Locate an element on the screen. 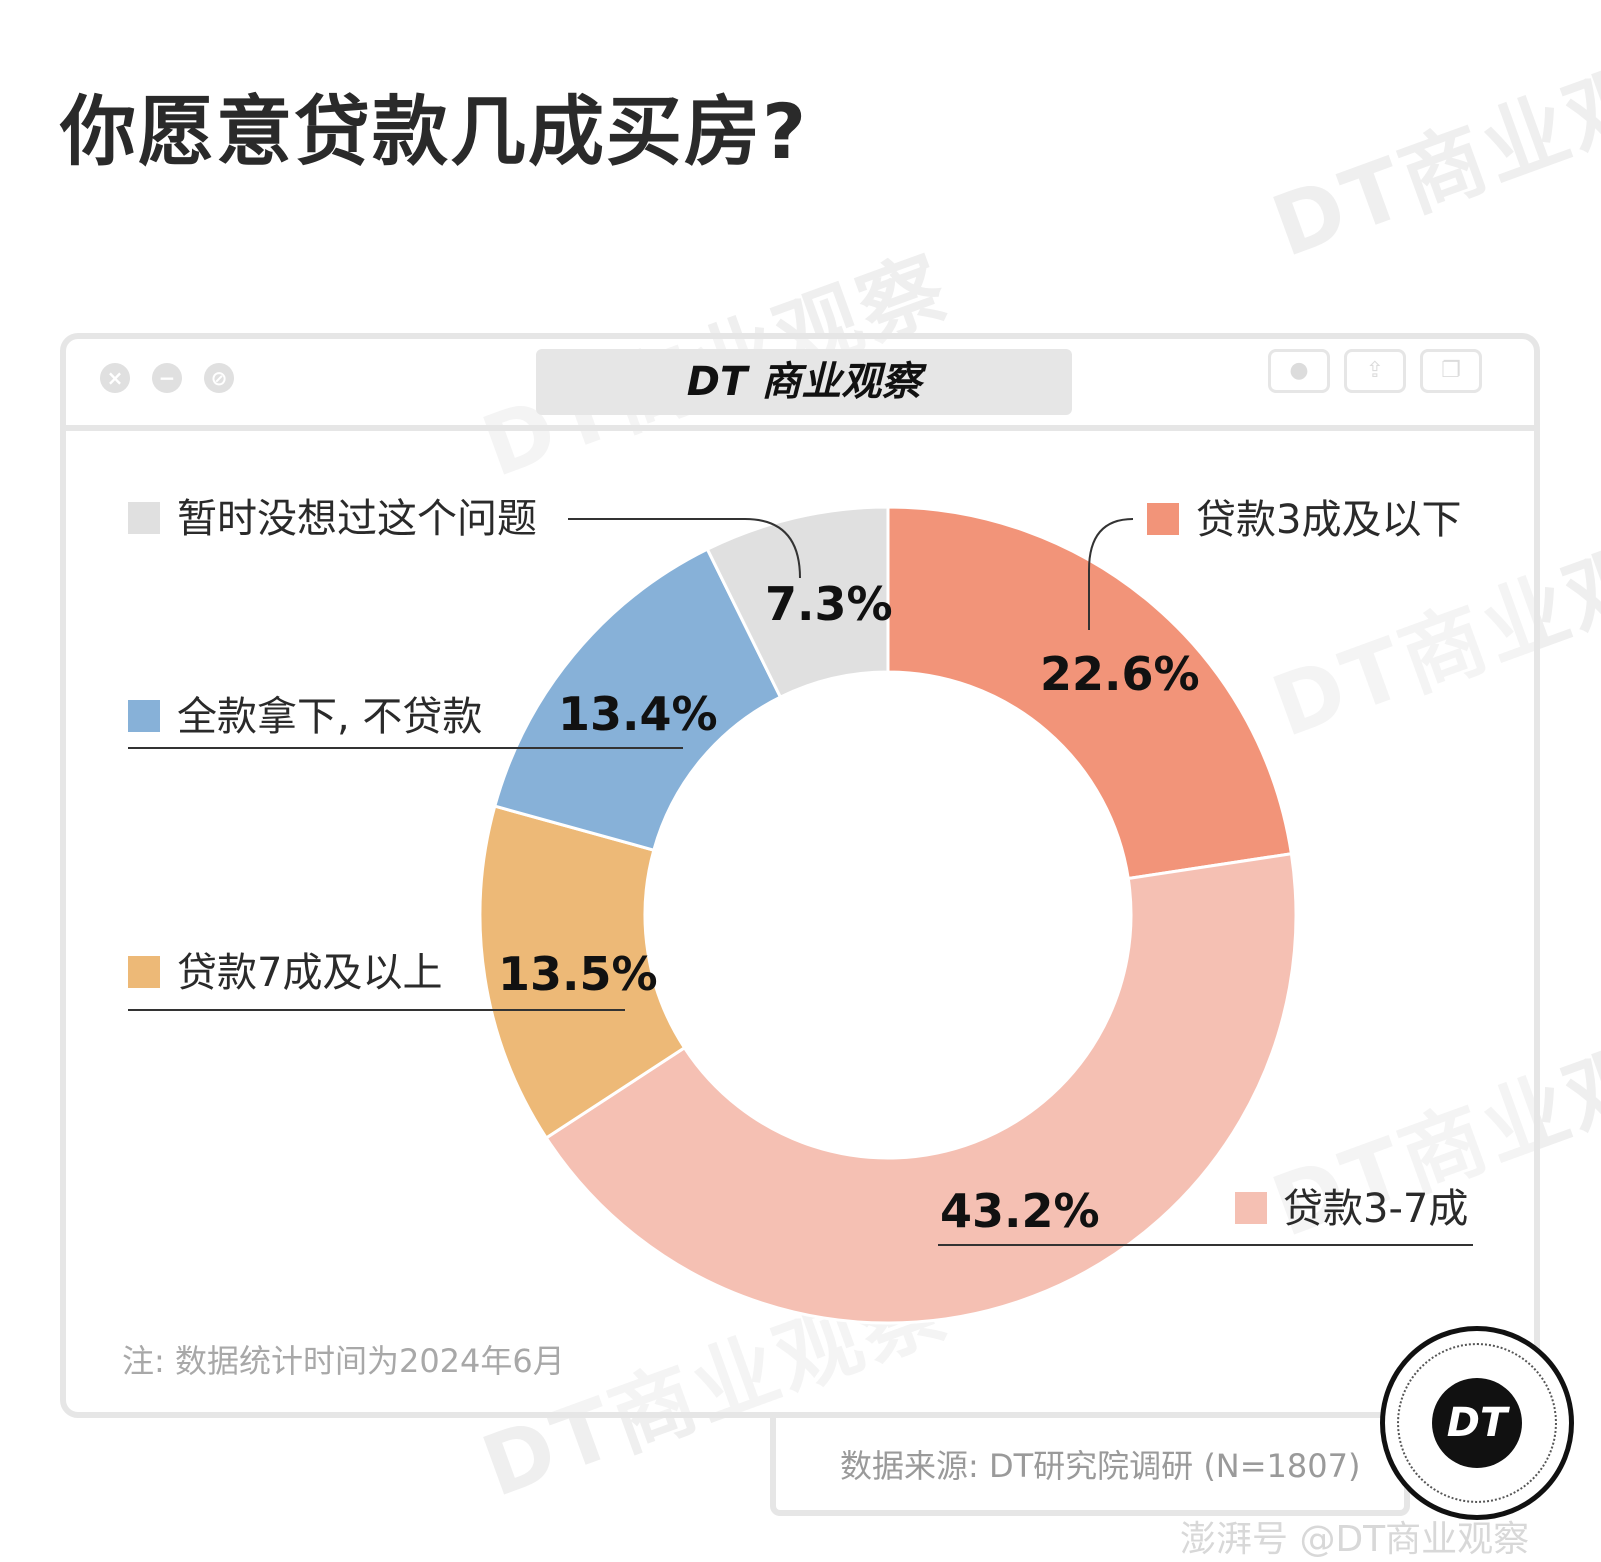  dt-logo-icon: DT is located at coordinates (1477, 1423).